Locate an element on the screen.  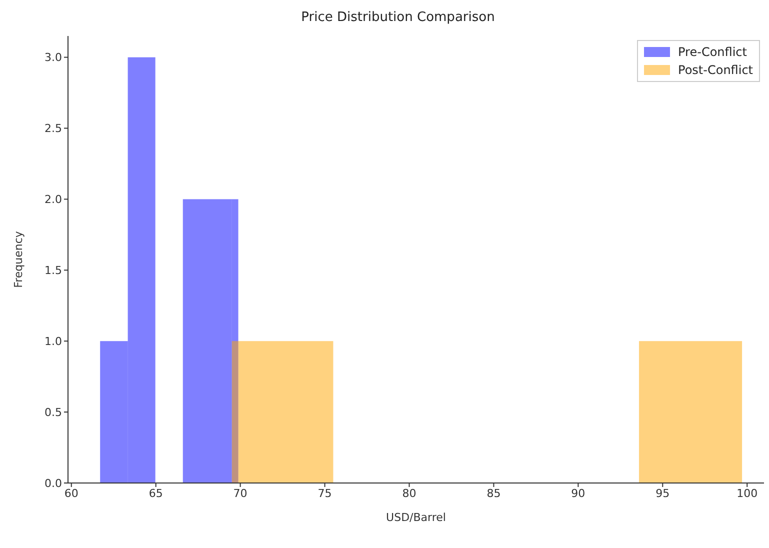
y-tick-label: 3.0 is located at coordinates (53, 57).